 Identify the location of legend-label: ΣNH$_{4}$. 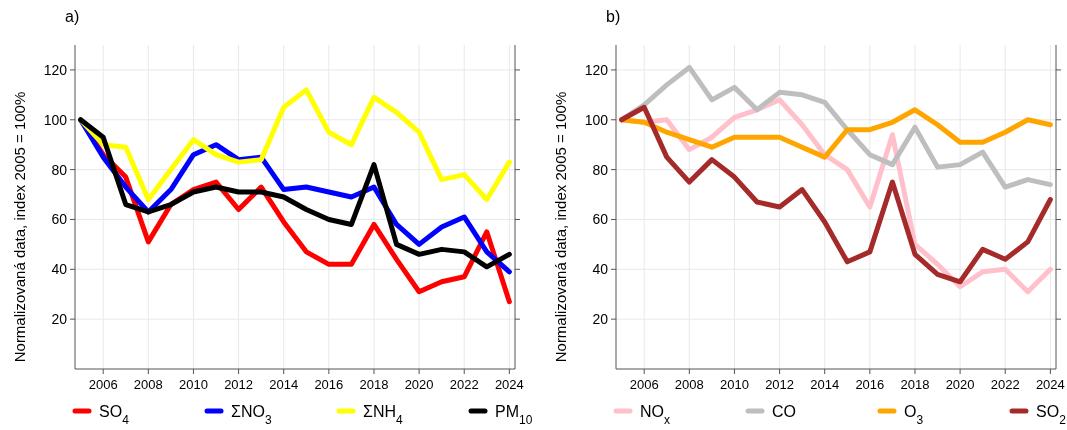
(383, 415).